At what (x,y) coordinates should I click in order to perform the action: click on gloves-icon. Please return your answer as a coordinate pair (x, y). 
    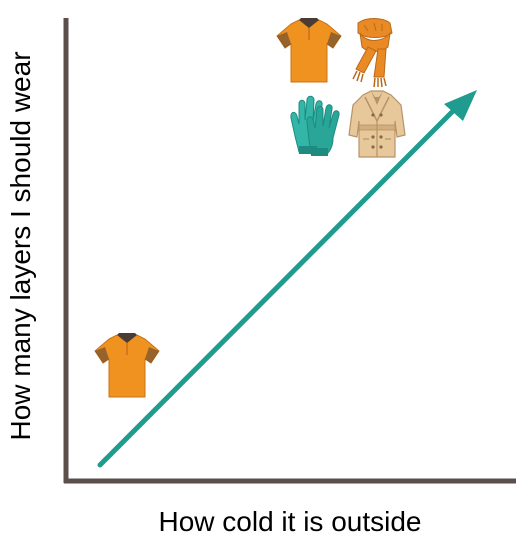
    Looking at the image, I should click on (315, 125).